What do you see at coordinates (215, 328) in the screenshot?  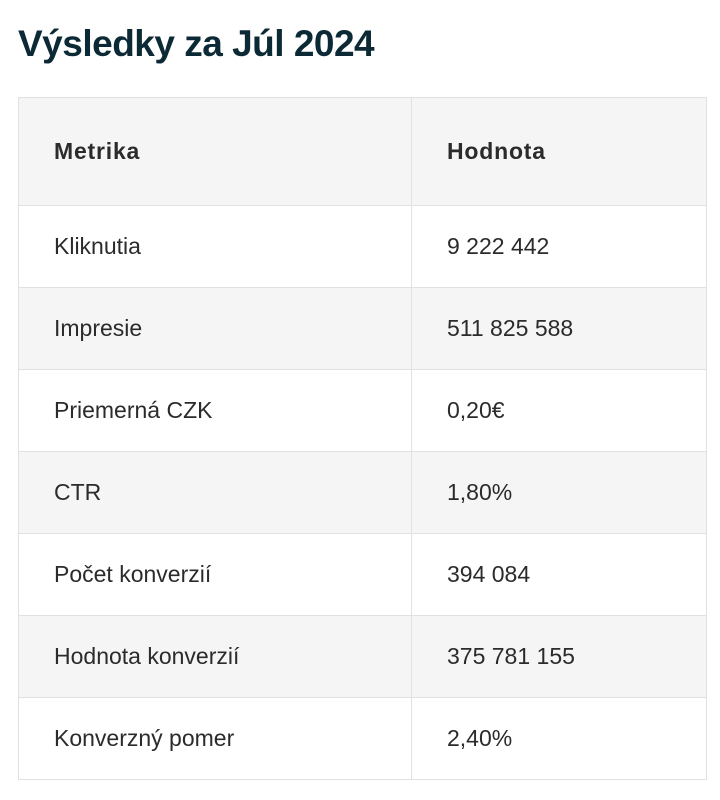 I see `metric-name-cell: Impresie` at bounding box center [215, 328].